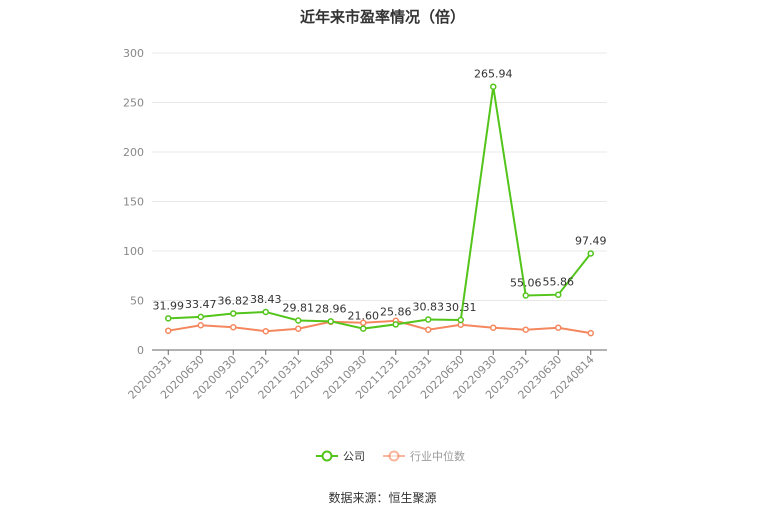 Image resolution: width=765 pixels, height=517 pixels. I want to click on y-tick-label: 200, so click(133, 152).